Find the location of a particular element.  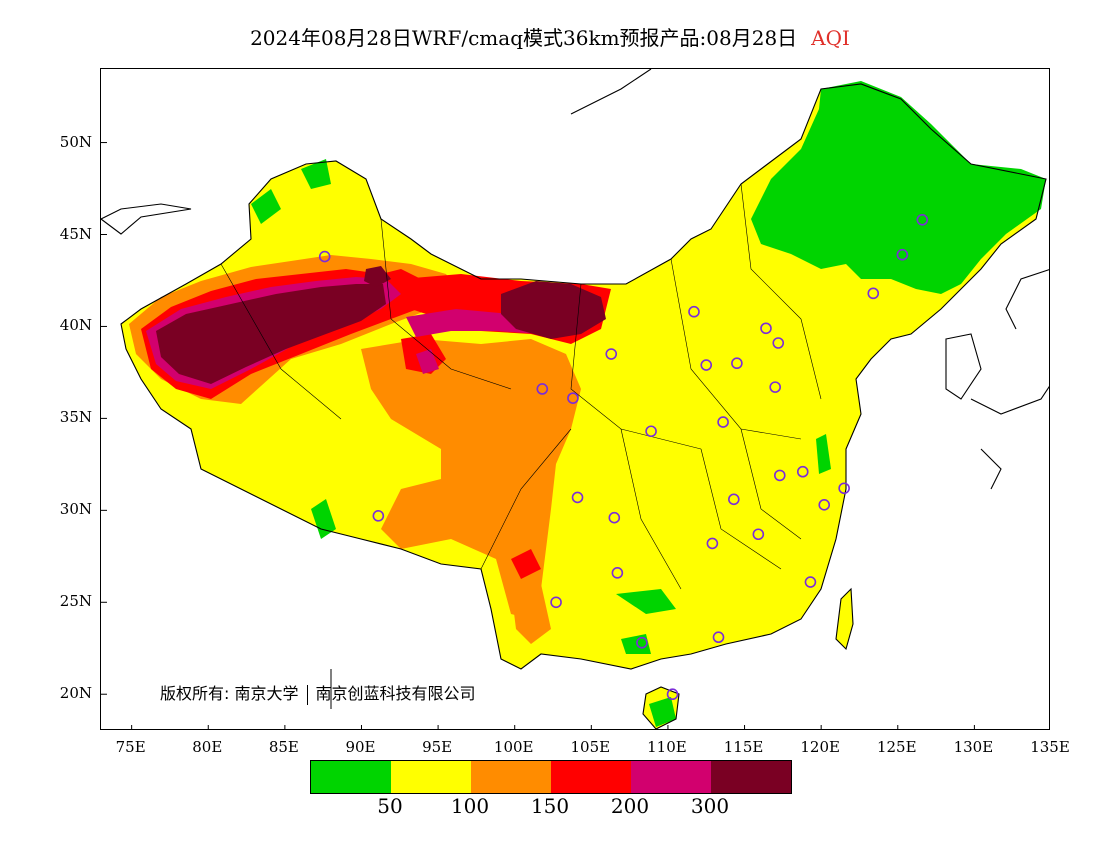

aqi-legend is located at coordinates (551, 777).